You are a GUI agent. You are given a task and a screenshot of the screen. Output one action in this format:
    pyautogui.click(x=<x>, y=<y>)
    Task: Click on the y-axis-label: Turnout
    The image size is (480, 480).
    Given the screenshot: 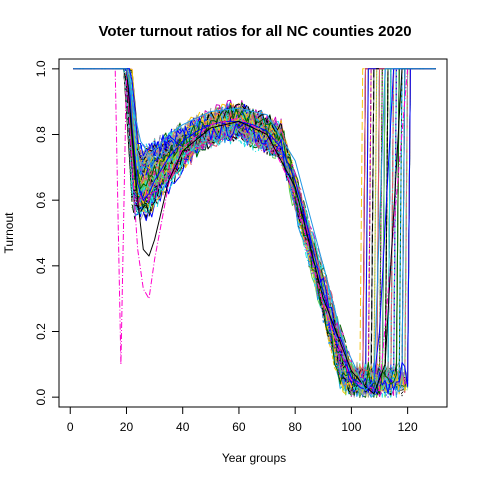 What is the action you would take?
    pyautogui.click(x=9, y=233)
    